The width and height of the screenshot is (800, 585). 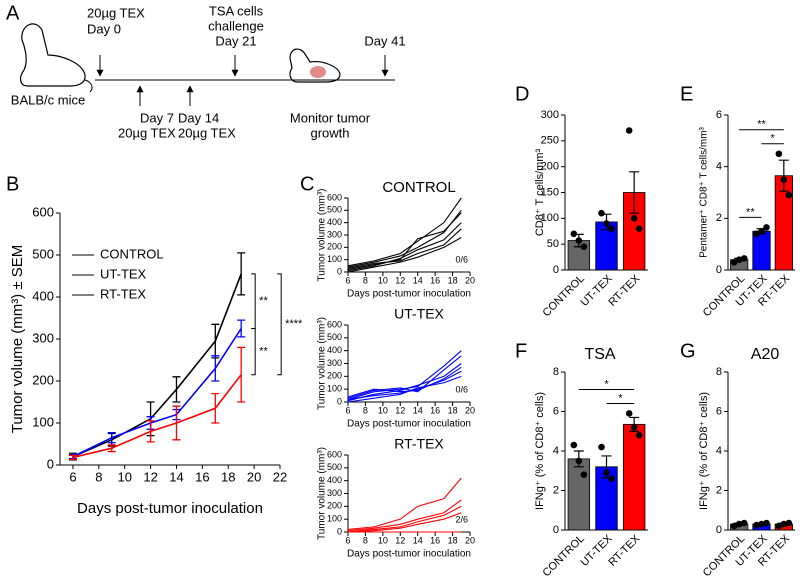 I want to click on mouse-tail, so click(x=88, y=86).